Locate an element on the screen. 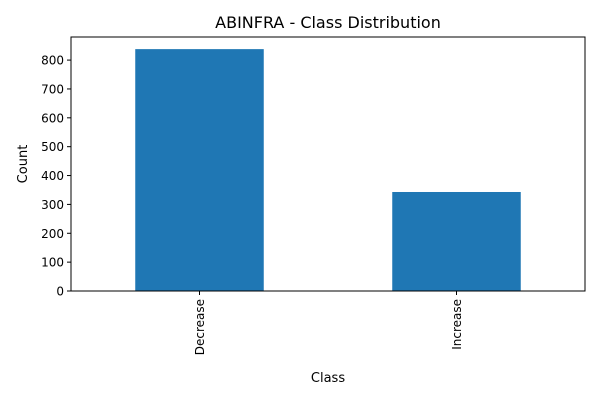  y-axis: 0 100 200 300 400 500 600 700 800 is located at coordinates (56, 176).